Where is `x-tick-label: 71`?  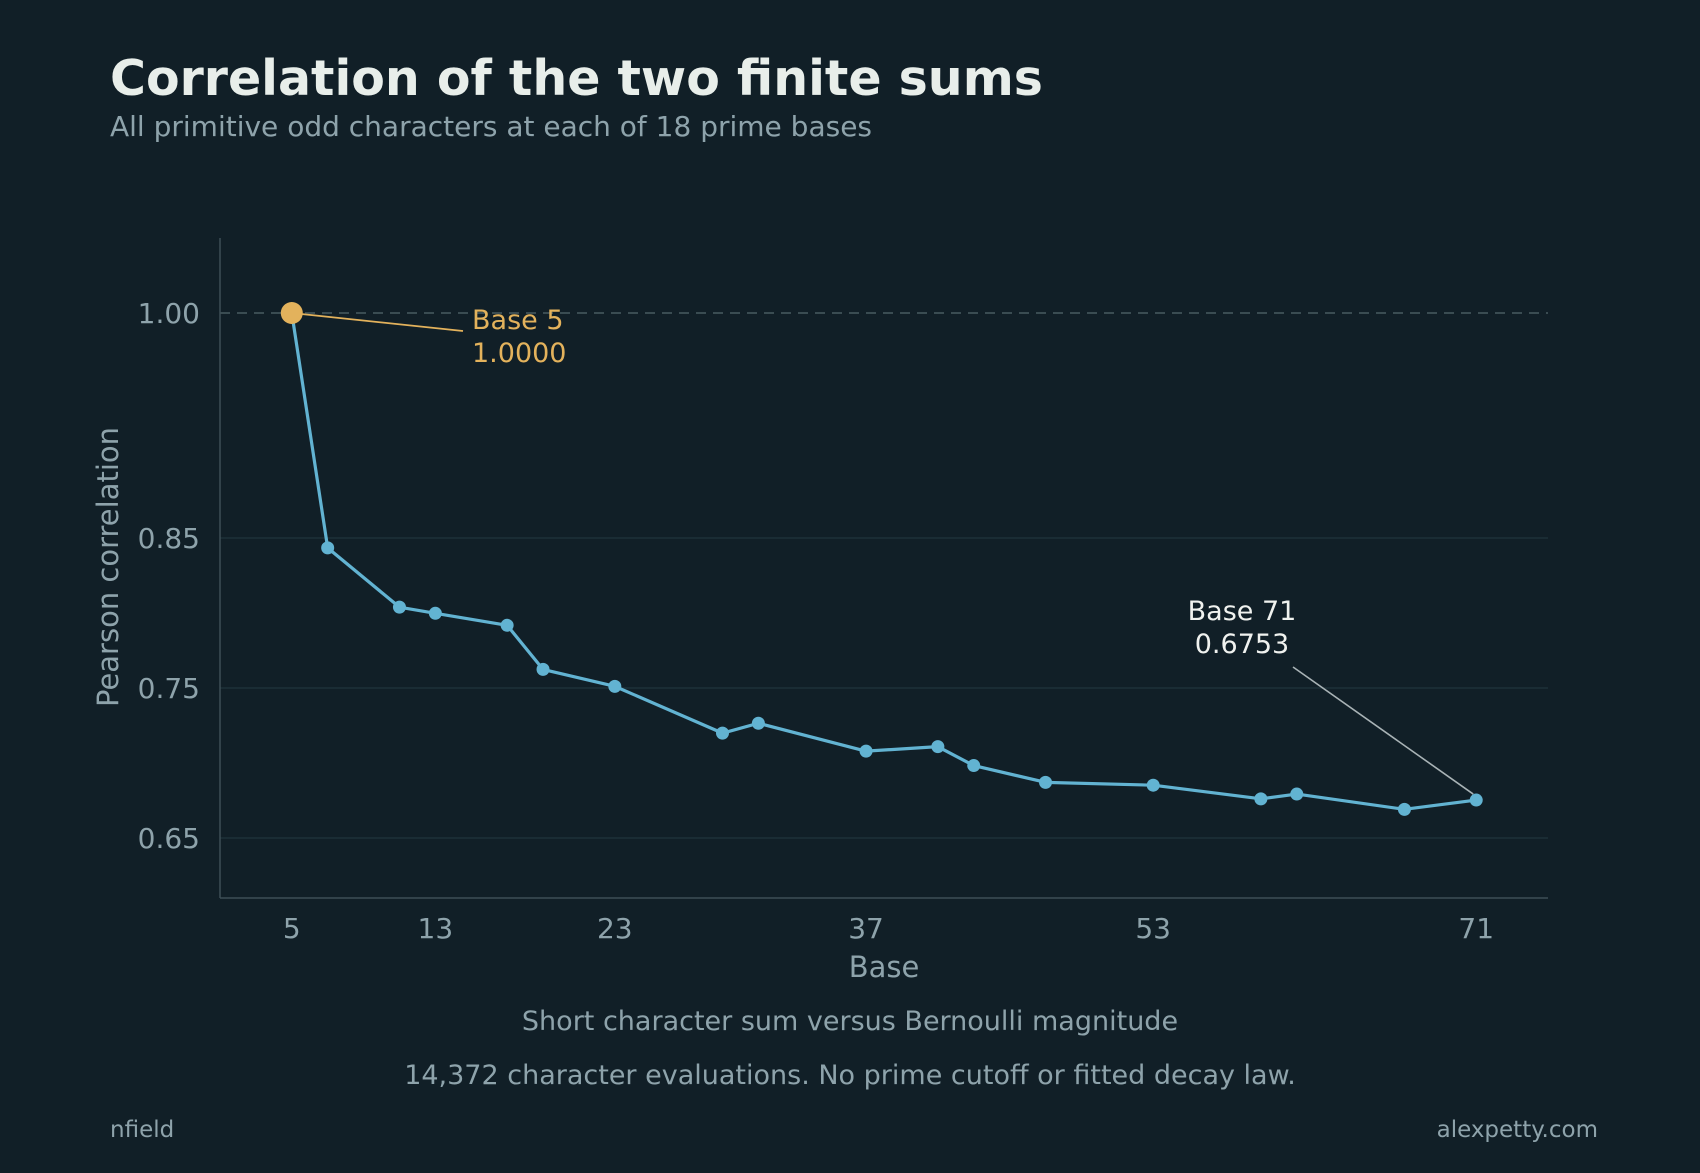
x-tick-label: 71 is located at coordinates (1476, 928).